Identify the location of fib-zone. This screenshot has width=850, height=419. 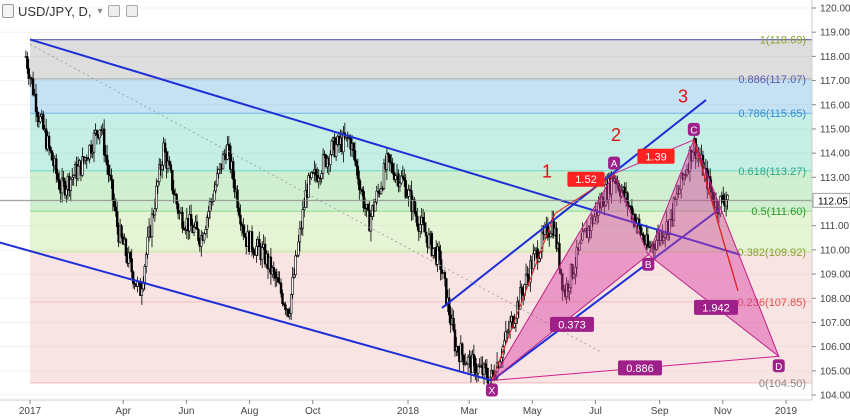
(421, 59).